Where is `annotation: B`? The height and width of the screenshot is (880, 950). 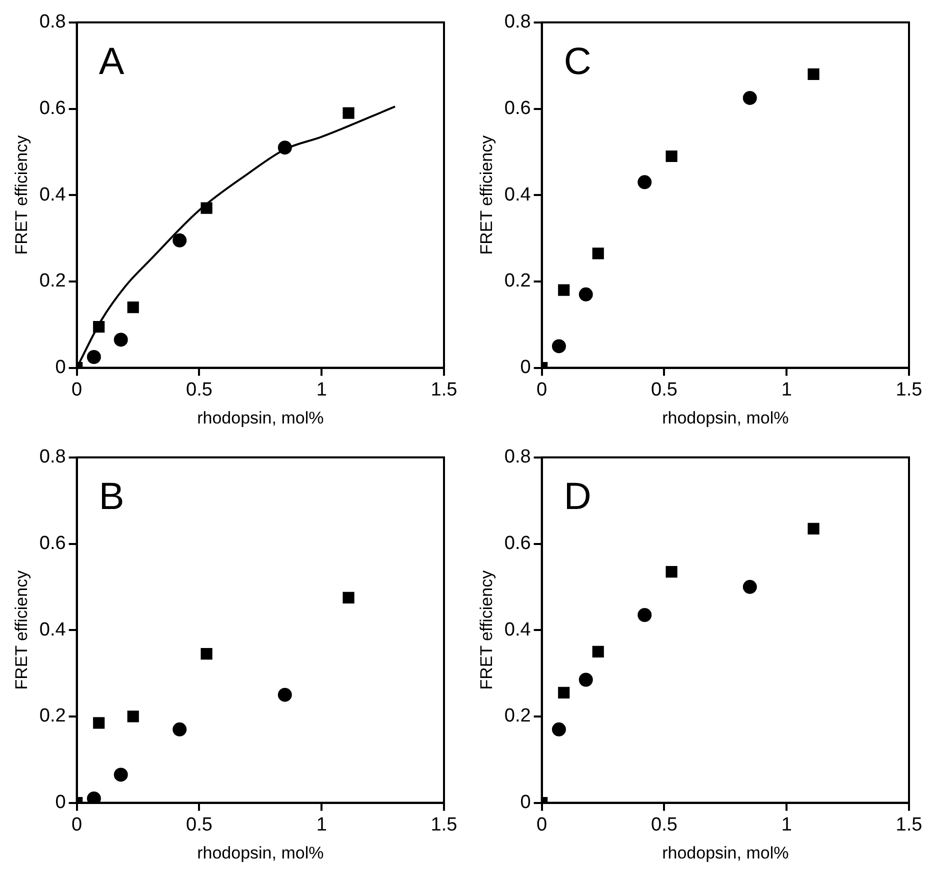
annotation: B is located at coordinates (111, 497).